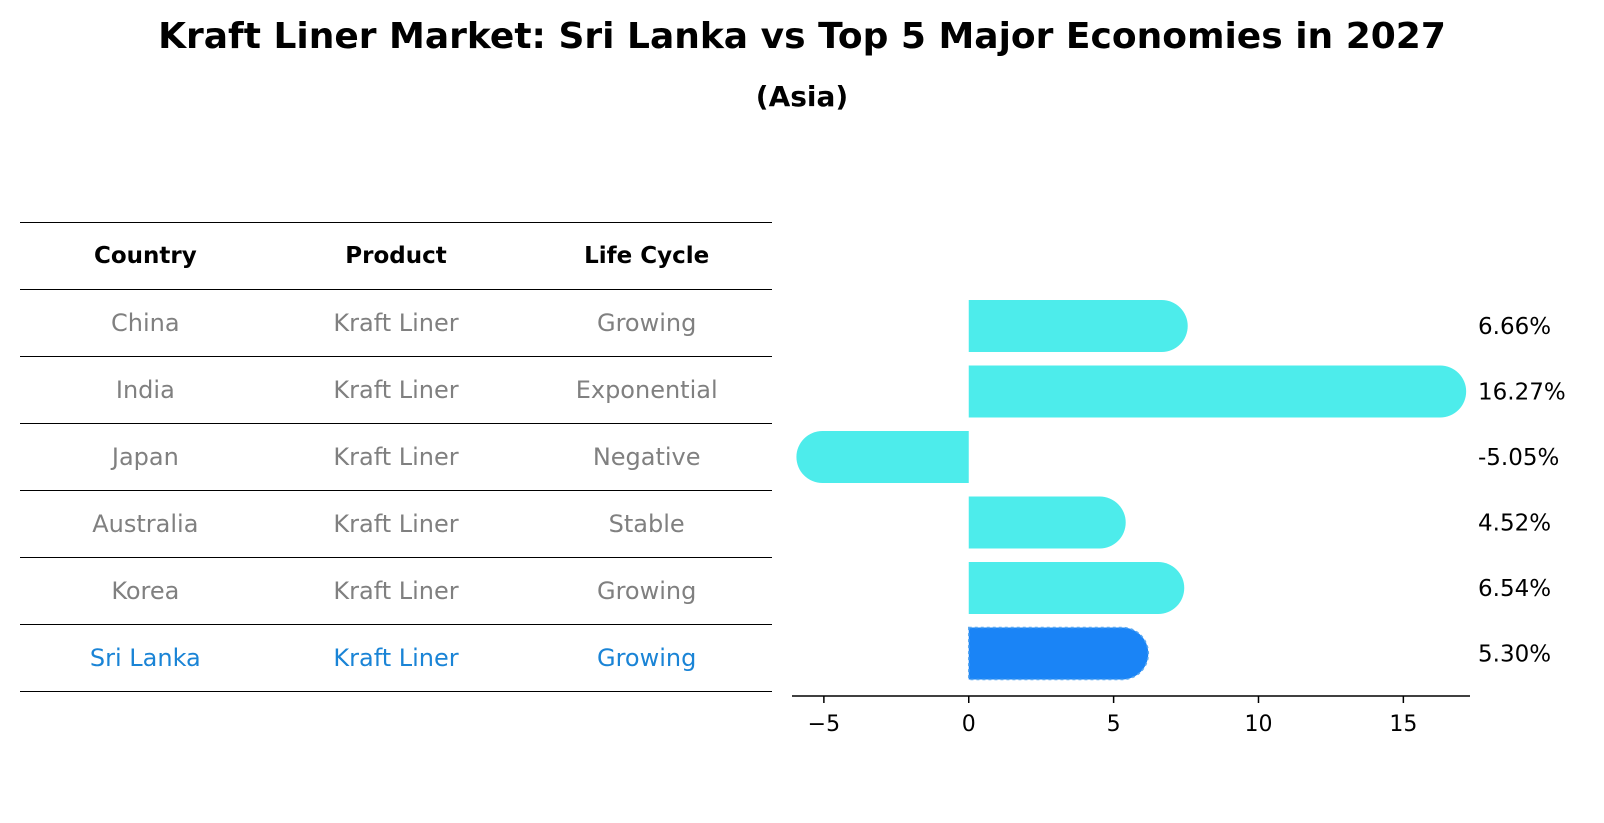 Image resolution: width=1604 pixels, height=823 pixels. I want to click on cell-life-cycle: Stable, so click(646, 524).